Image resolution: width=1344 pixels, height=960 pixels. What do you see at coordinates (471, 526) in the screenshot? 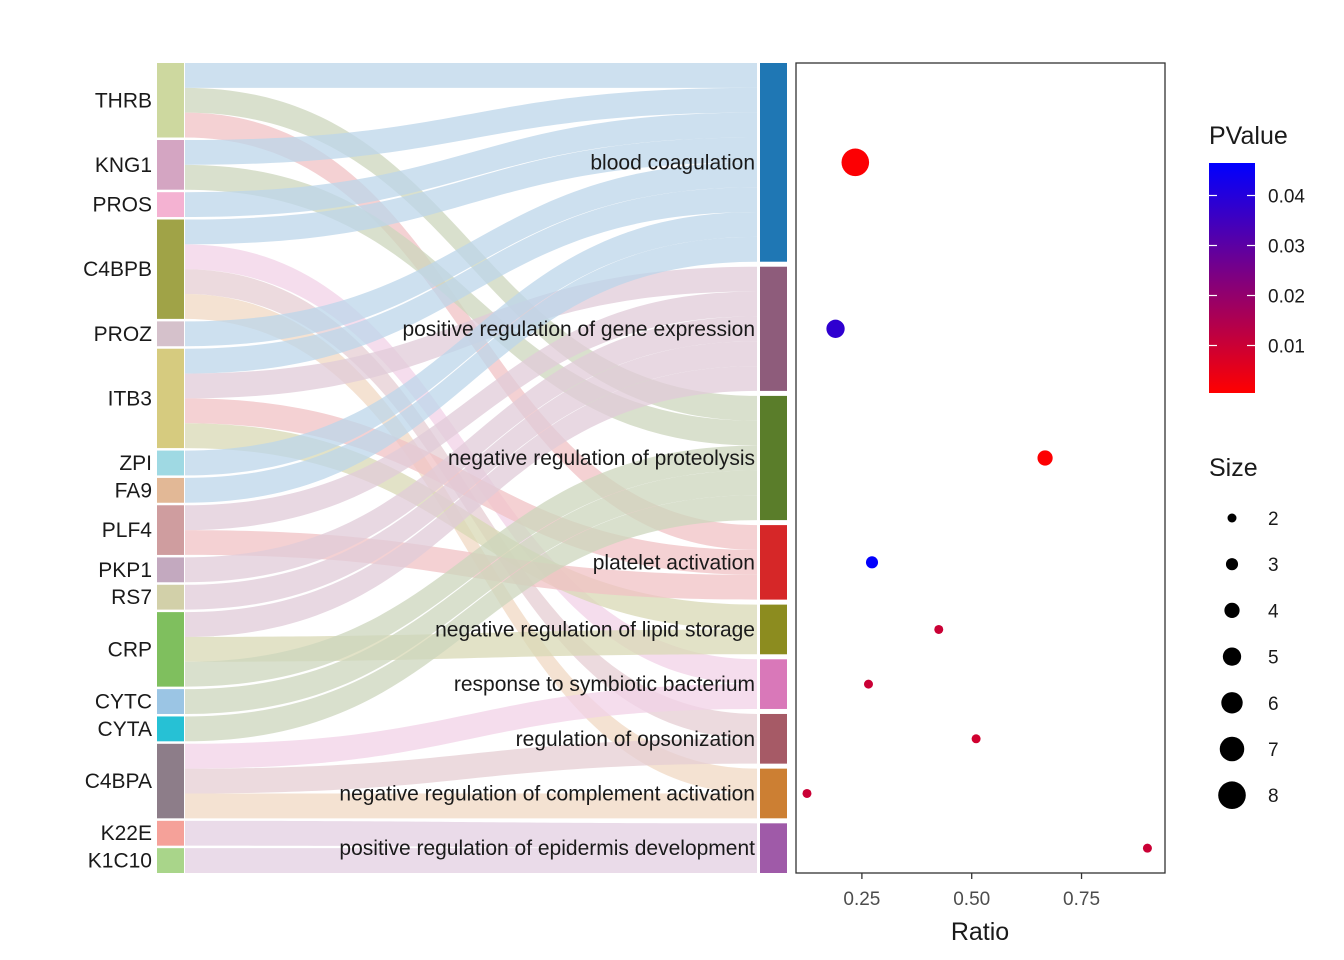
I see `sankey-link-itb3-negative-regulation-of-lipid-storage` at bounding box center [471, 526].